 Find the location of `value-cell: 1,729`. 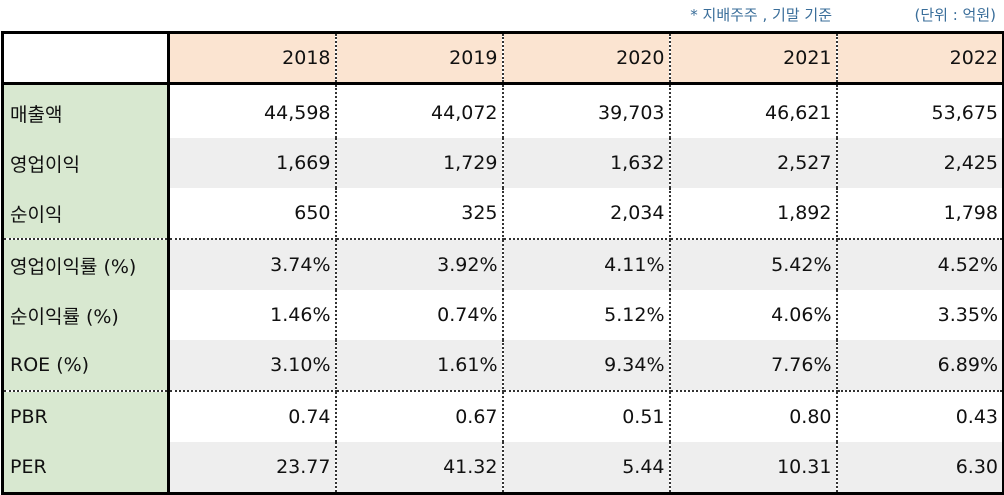

value-cell: 1,729 is located at coordinates (419, 163).